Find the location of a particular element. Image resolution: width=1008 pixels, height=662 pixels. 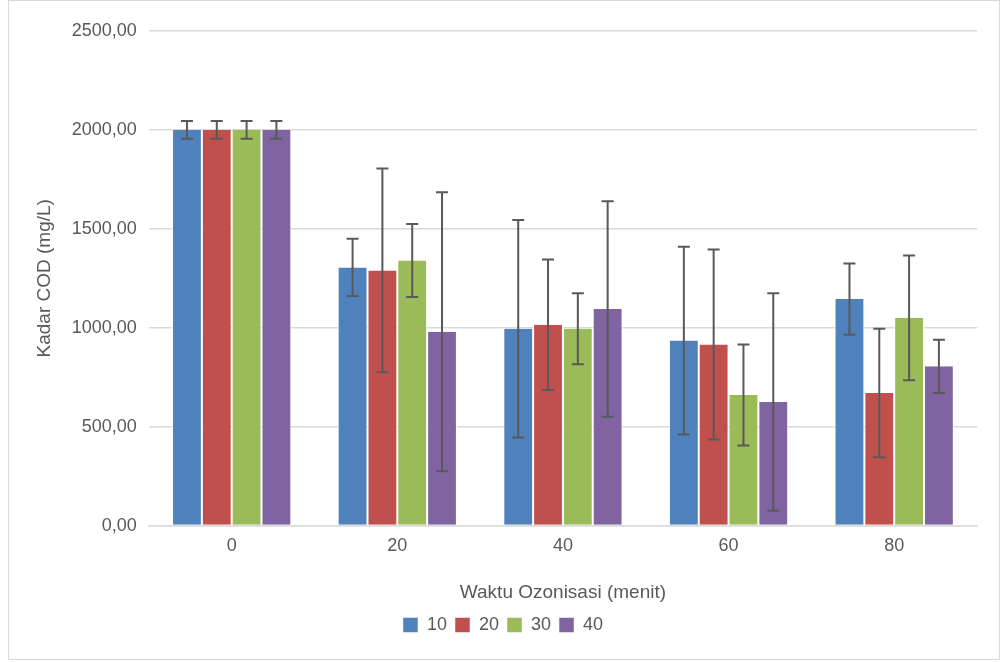

legend-label: 40 is located at coordinates (593, 623).